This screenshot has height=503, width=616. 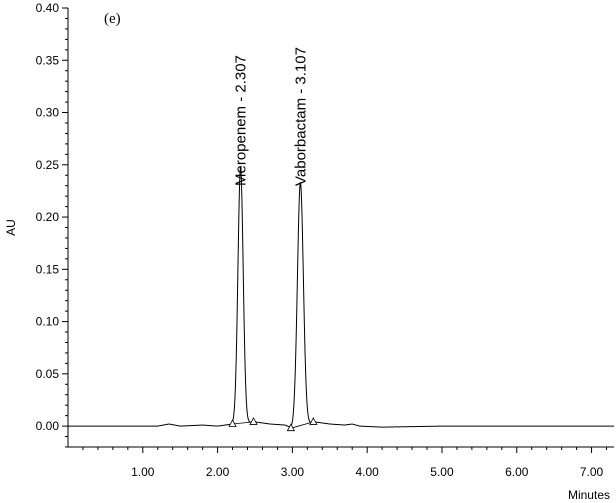 I want to click on y-tick-label: 0.30, so click(x=48, y=113).